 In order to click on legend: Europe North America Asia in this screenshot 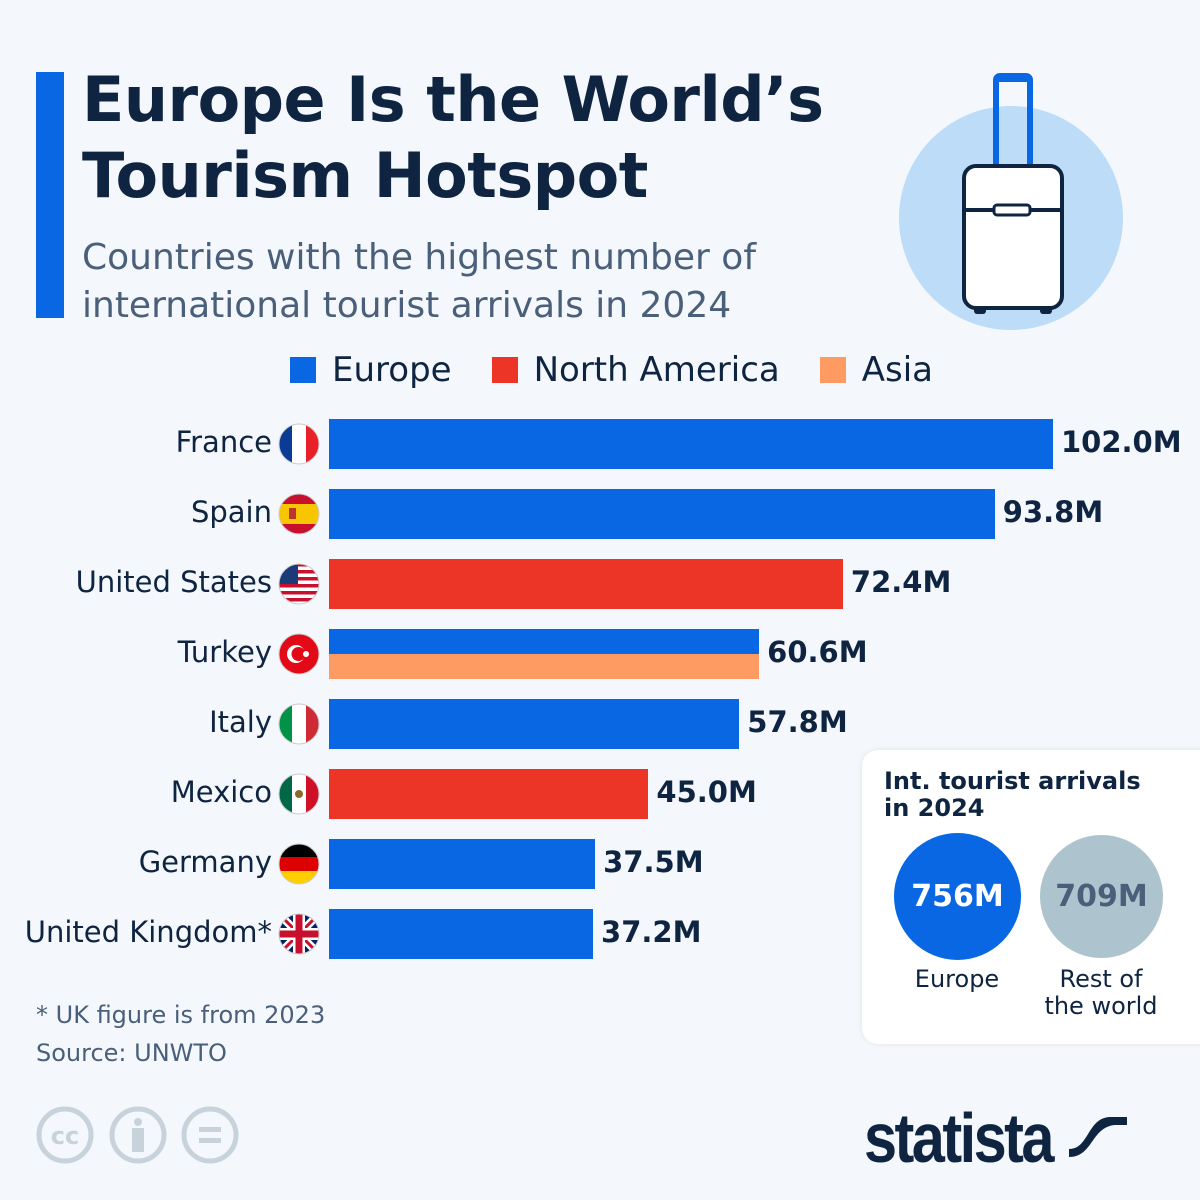, I will do `click(611, 370)`.